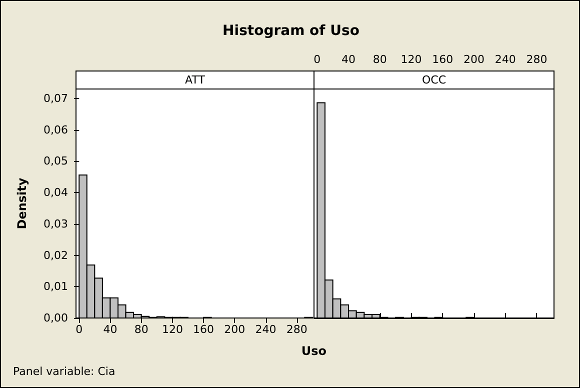 The image size is (580, 388). I want to click on chart-subtitle: ATT, so click(195, 80).